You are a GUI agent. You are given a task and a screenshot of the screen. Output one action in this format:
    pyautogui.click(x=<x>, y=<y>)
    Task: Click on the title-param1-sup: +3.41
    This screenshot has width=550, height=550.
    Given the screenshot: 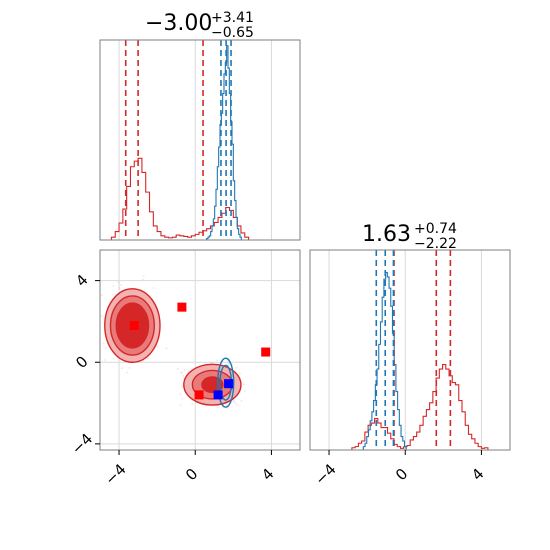 What is the action you would take?
    pyautogui.click(x=232, y=18)
    